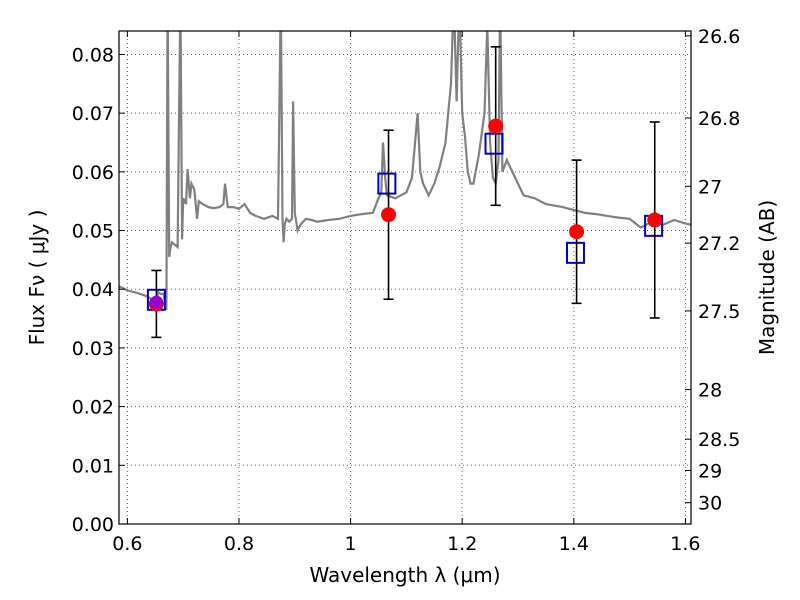  Describe the element at coordinates (767, 277) in the screenshot. I see `y2-axis-label: Magnitude (AB)` at that location.